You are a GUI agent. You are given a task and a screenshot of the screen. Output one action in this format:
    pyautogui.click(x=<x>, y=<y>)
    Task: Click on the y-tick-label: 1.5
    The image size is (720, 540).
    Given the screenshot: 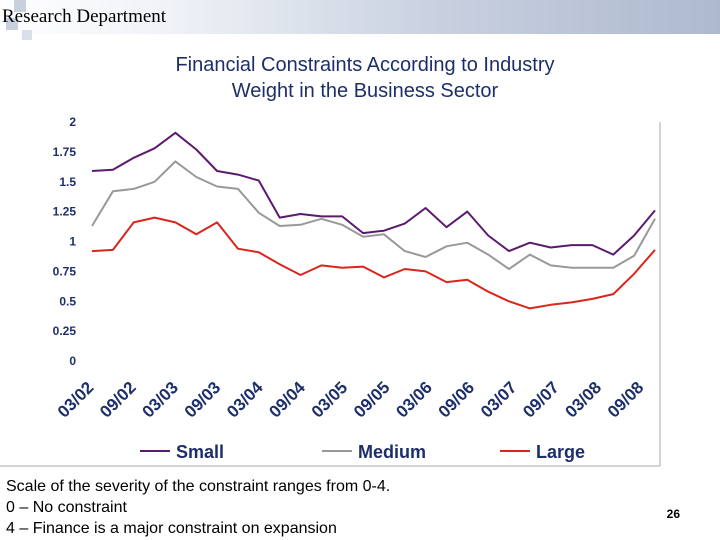 What is the action you would take?
    pyautogui.click(x=67, y=182)
    